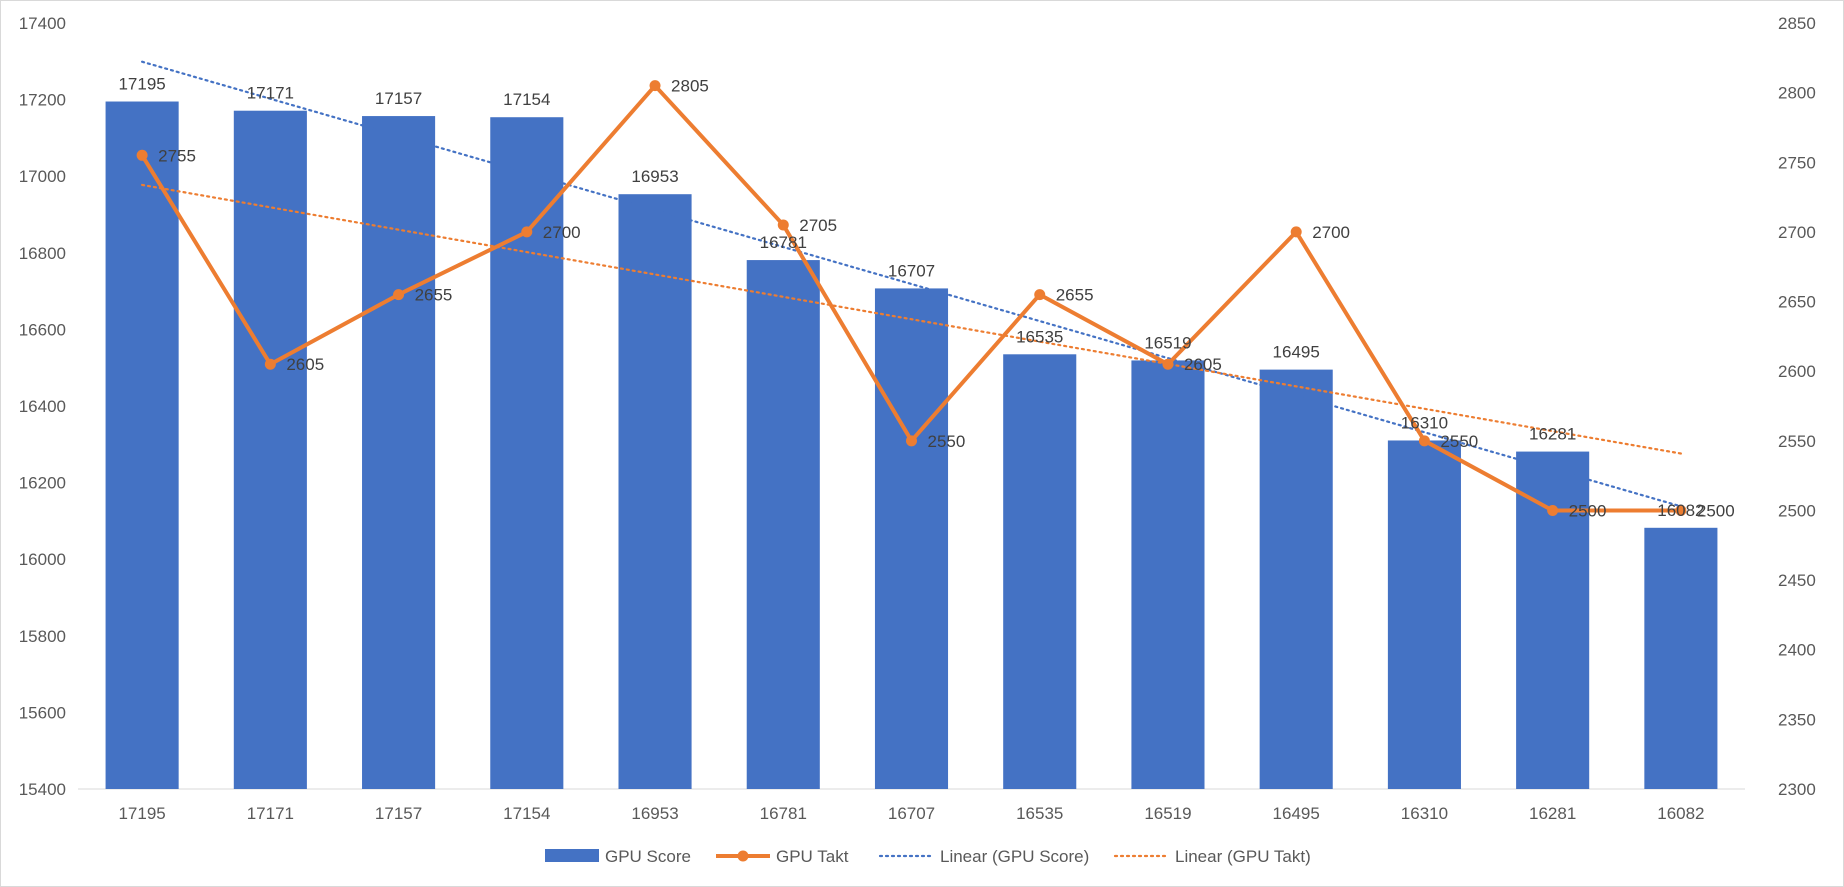  I want to click on line-data-label: 2755, so click(177, 155).